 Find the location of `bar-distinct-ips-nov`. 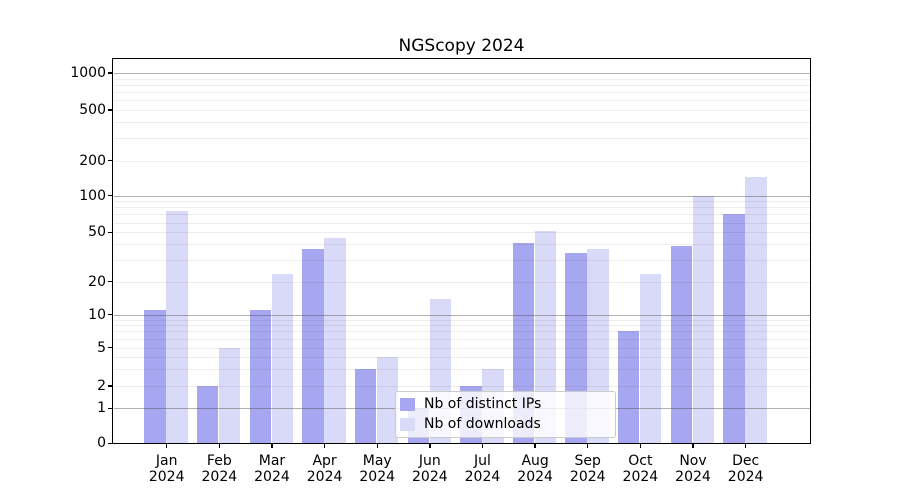

bar-distinct-ips-nov is located at coordinates (681, 344).